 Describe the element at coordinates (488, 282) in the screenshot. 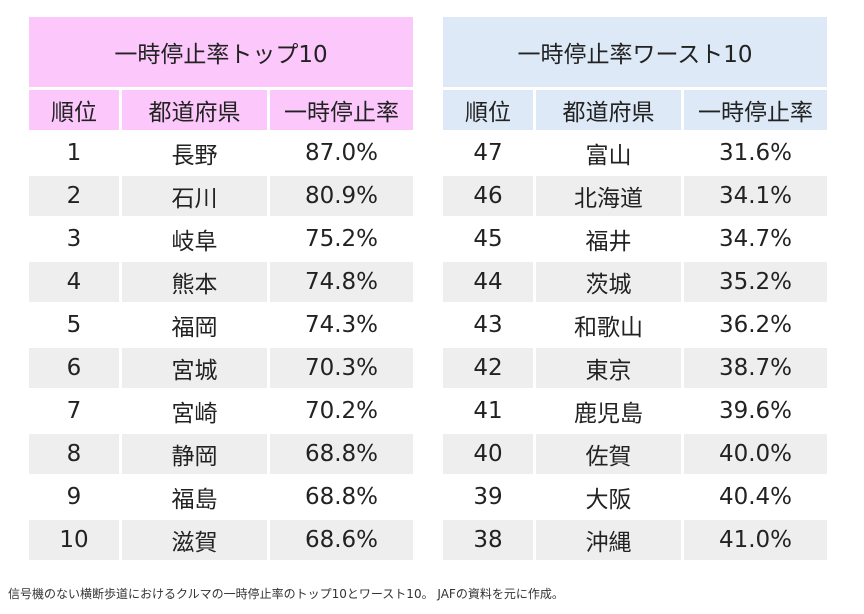

I see `rank-cell: 44` at that location.